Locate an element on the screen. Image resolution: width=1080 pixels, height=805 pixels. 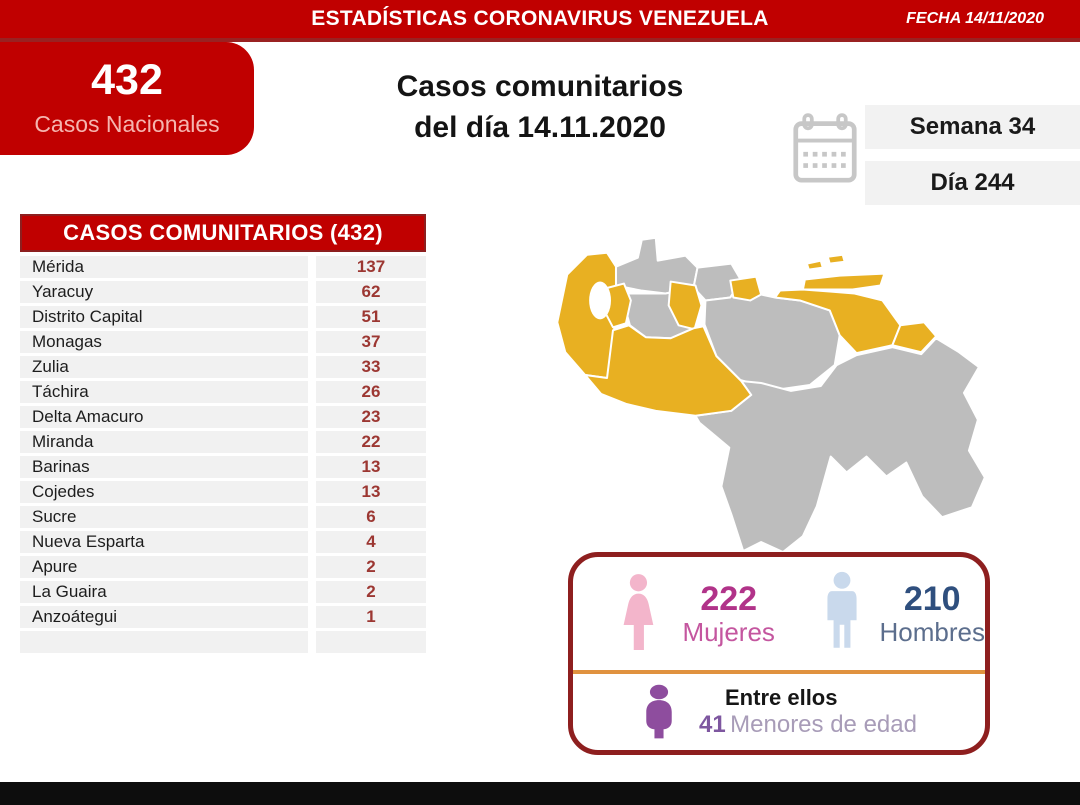
table-row: Apure 2 is located at coordinates (223, 567).